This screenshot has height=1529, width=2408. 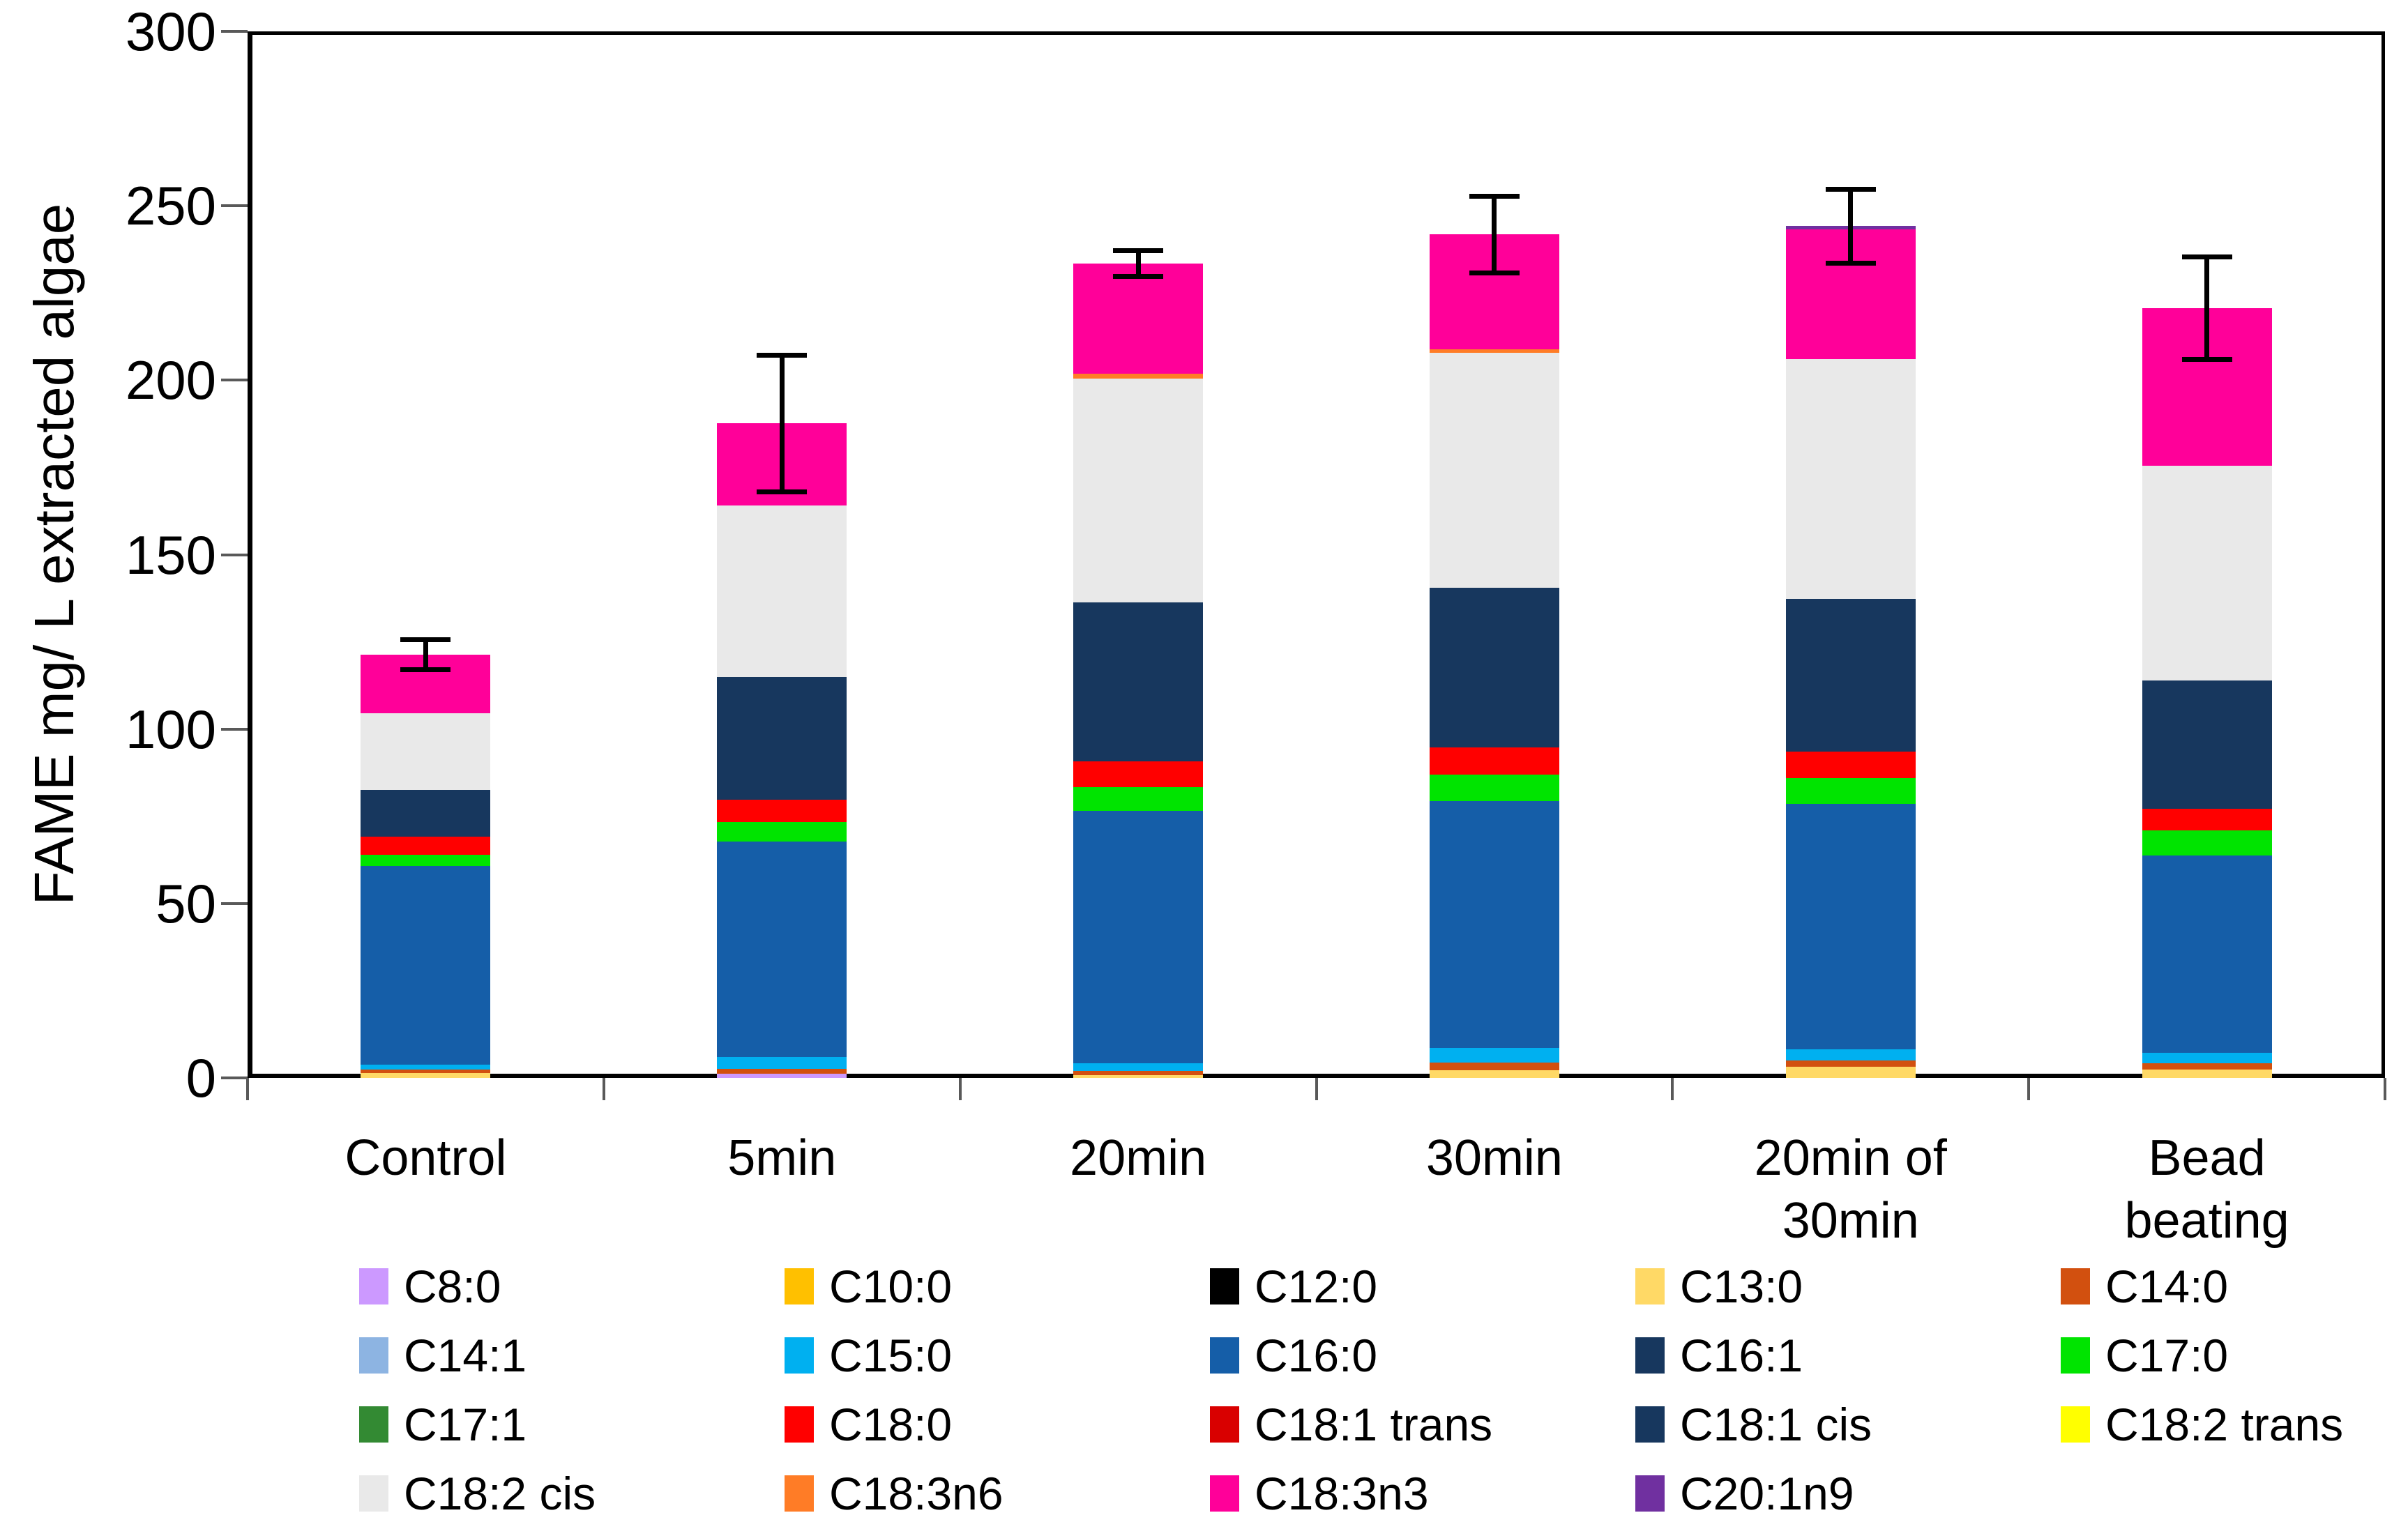 What do you see at coordinates (2167, 1355) in the screenshot?
I see `legend-label: C17:0` at bounding box center [2167, 1355].